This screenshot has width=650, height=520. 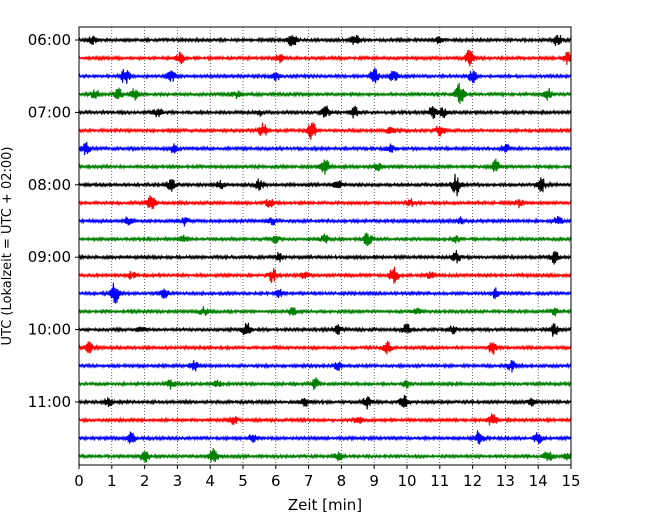 I want to click on trace-09:15, so click(x=325, y=275).